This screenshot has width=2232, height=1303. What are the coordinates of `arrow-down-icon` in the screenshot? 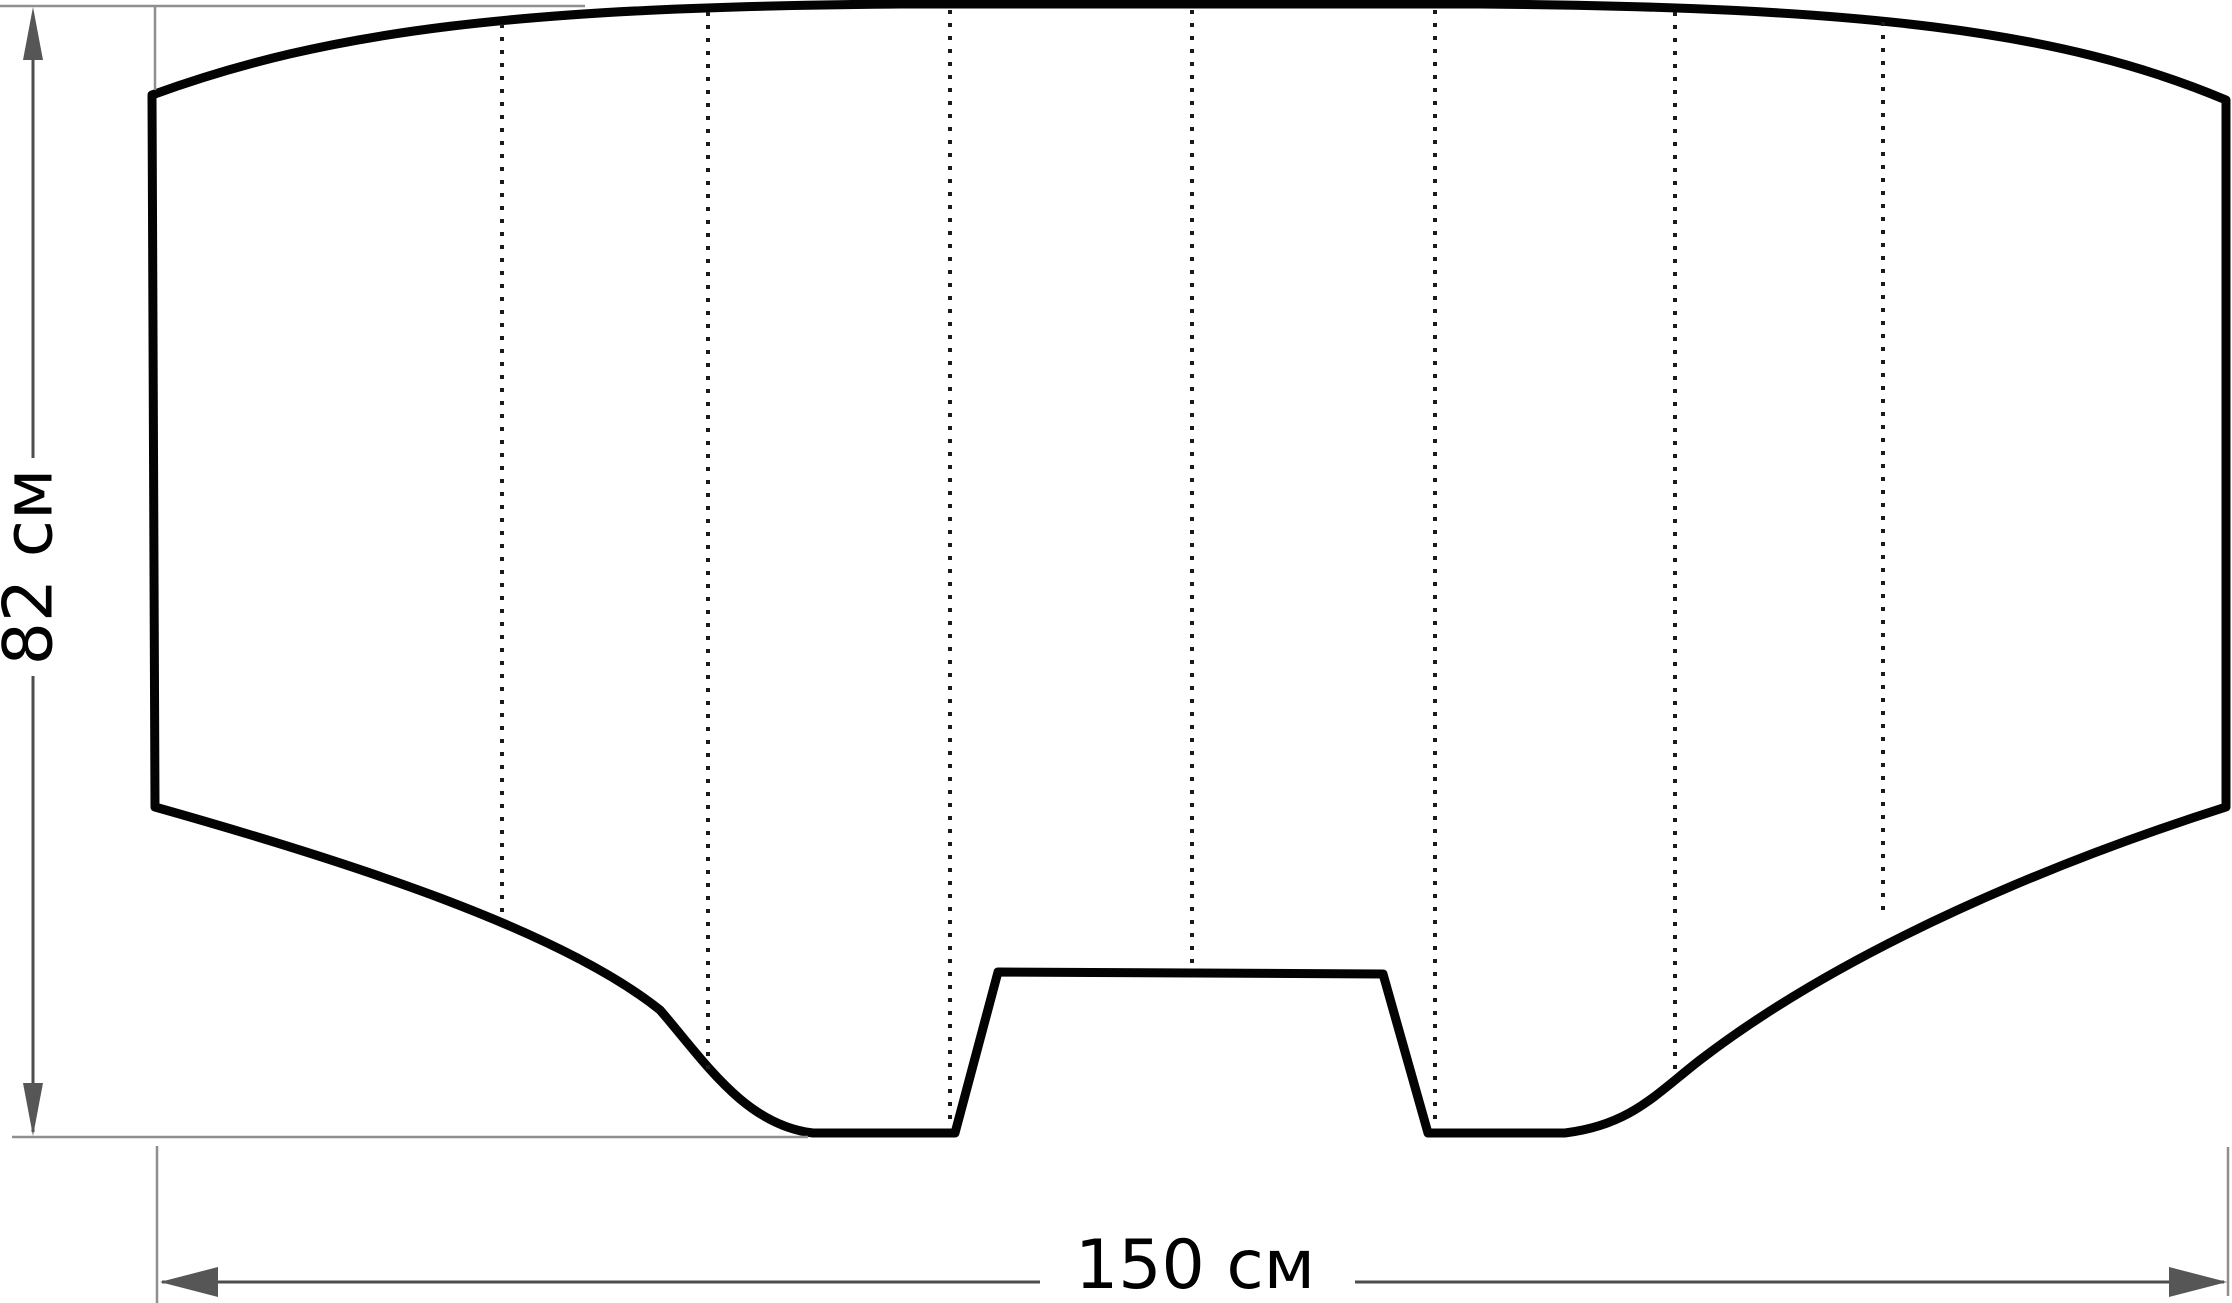 It's located at (33, 1109).